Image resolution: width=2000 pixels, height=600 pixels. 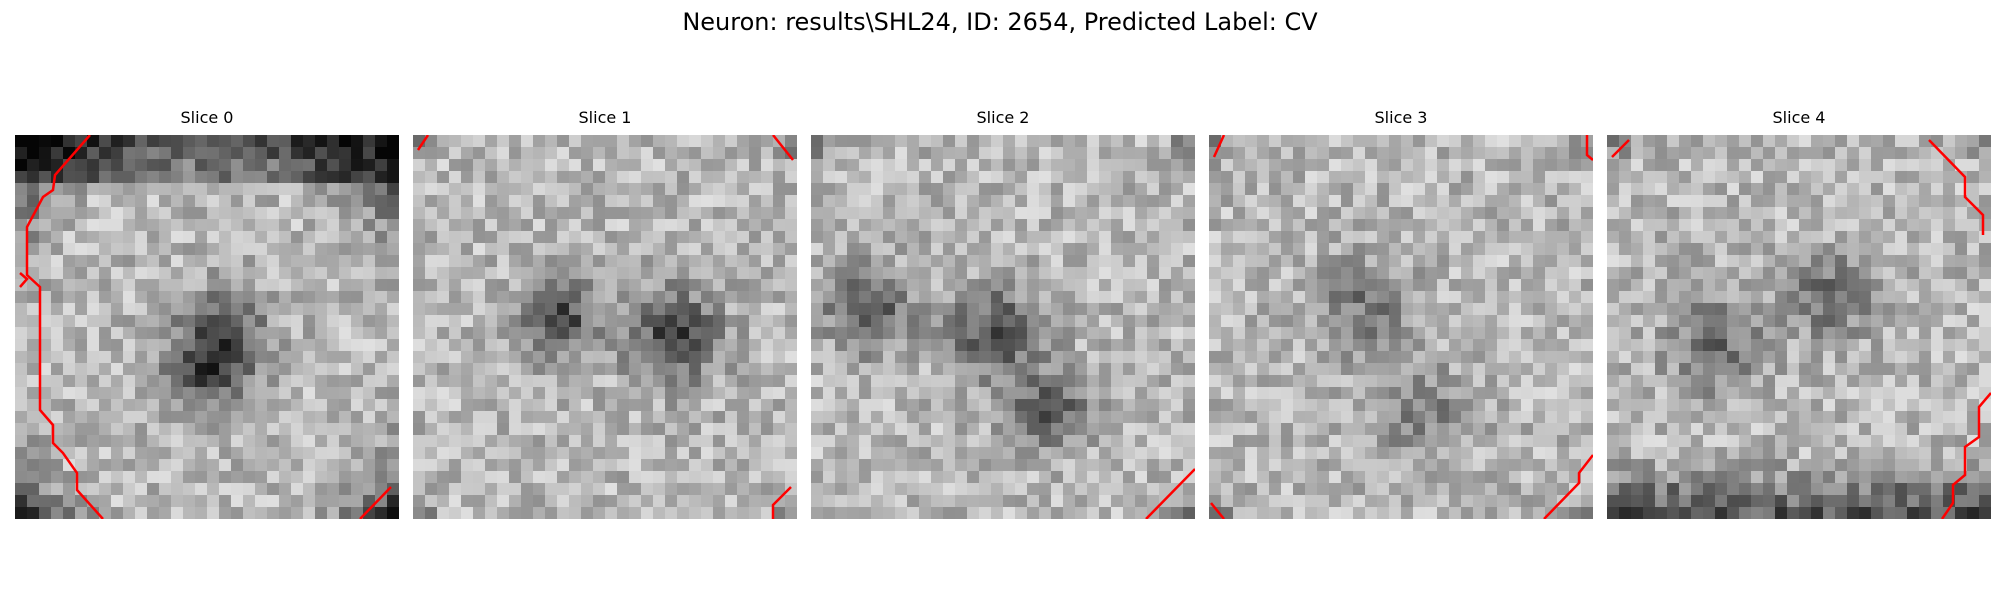 I want to click on slice-title: Slice 4, so click(x=1799, y=117).